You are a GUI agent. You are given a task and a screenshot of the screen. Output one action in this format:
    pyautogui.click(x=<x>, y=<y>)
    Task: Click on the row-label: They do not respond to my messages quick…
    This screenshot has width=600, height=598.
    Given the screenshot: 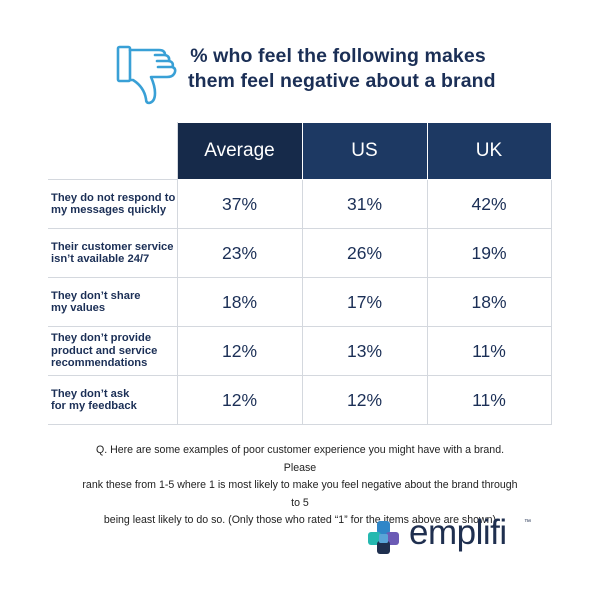 What is the action you would take?
    pyautogui.click(x=113, y=204)
    